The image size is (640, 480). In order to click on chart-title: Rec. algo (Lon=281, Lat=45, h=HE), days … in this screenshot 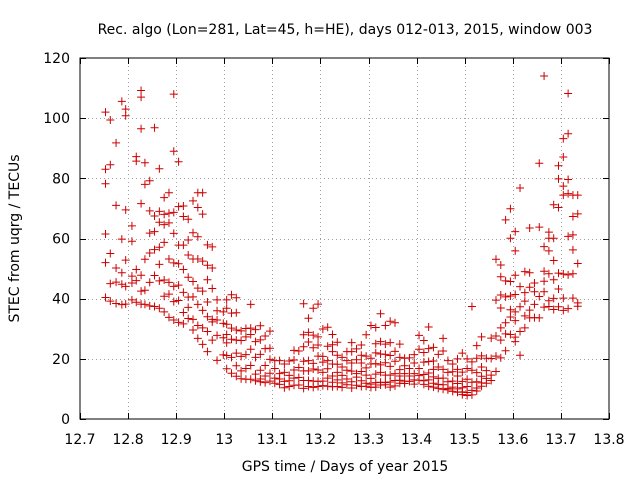, I will do `click(345, 30)`.